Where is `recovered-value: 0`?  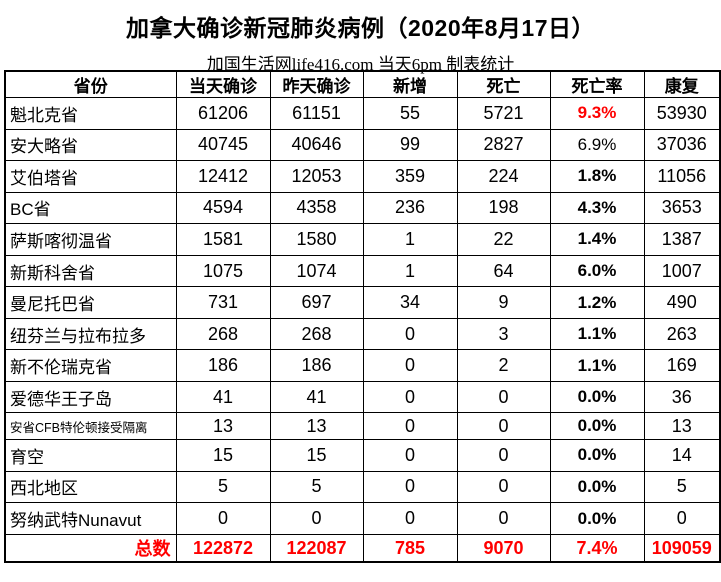
recovered-value: 0 is located at coordinates (682, 518).